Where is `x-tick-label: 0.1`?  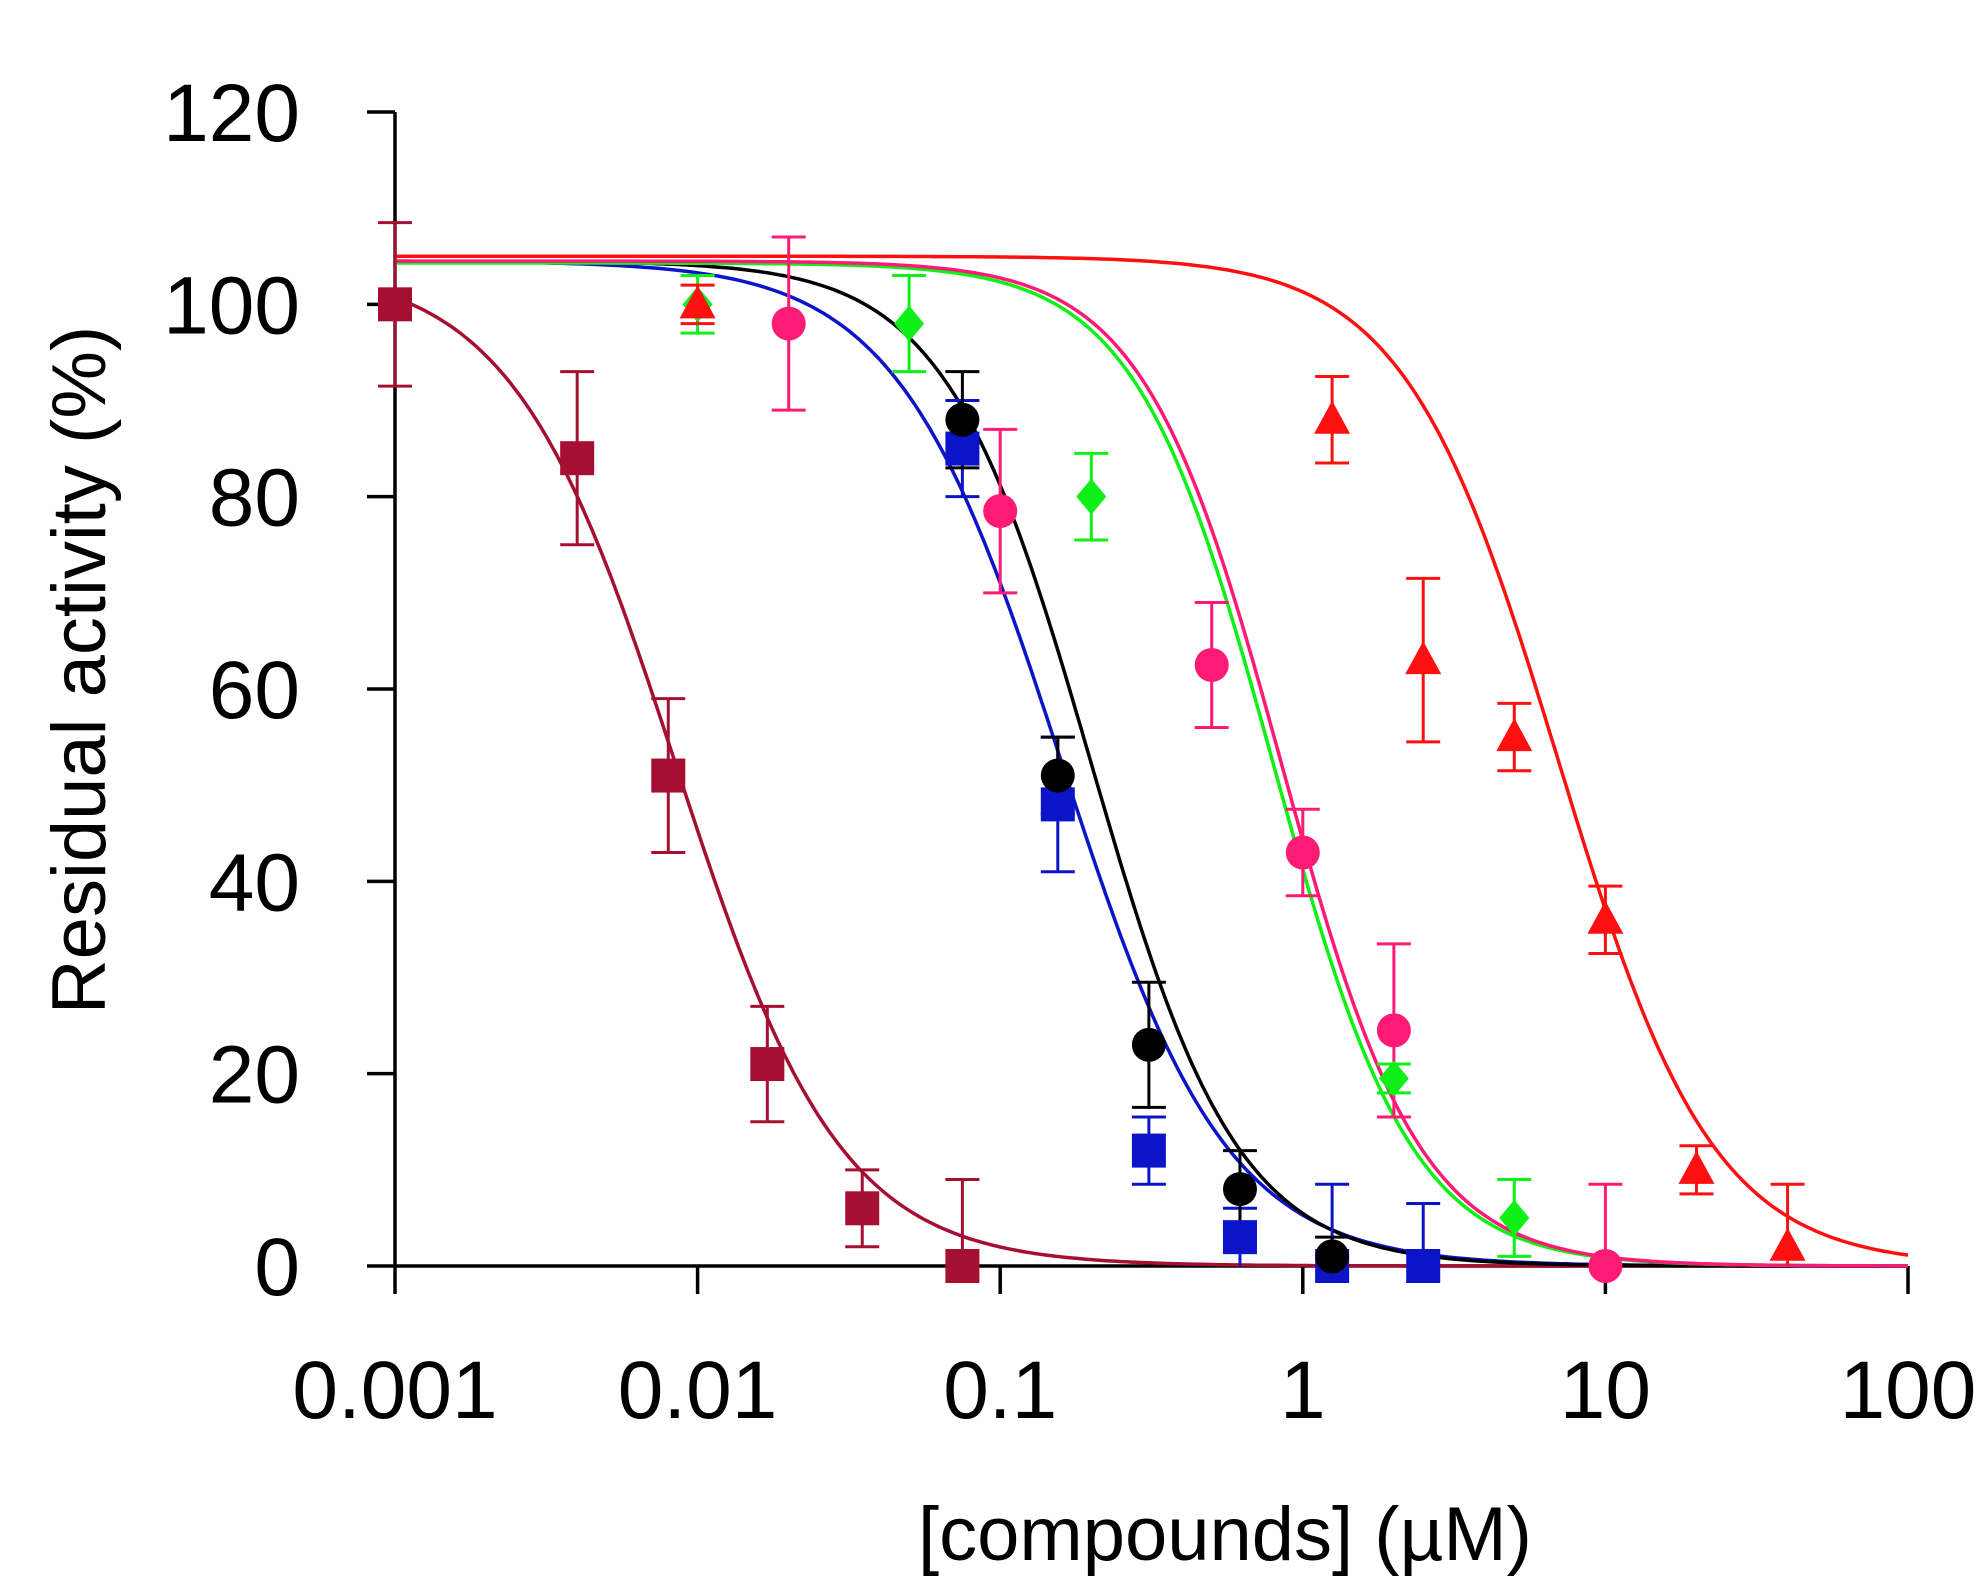
x-tick-label: 0.1 is located at coordinates (1000, 1390).